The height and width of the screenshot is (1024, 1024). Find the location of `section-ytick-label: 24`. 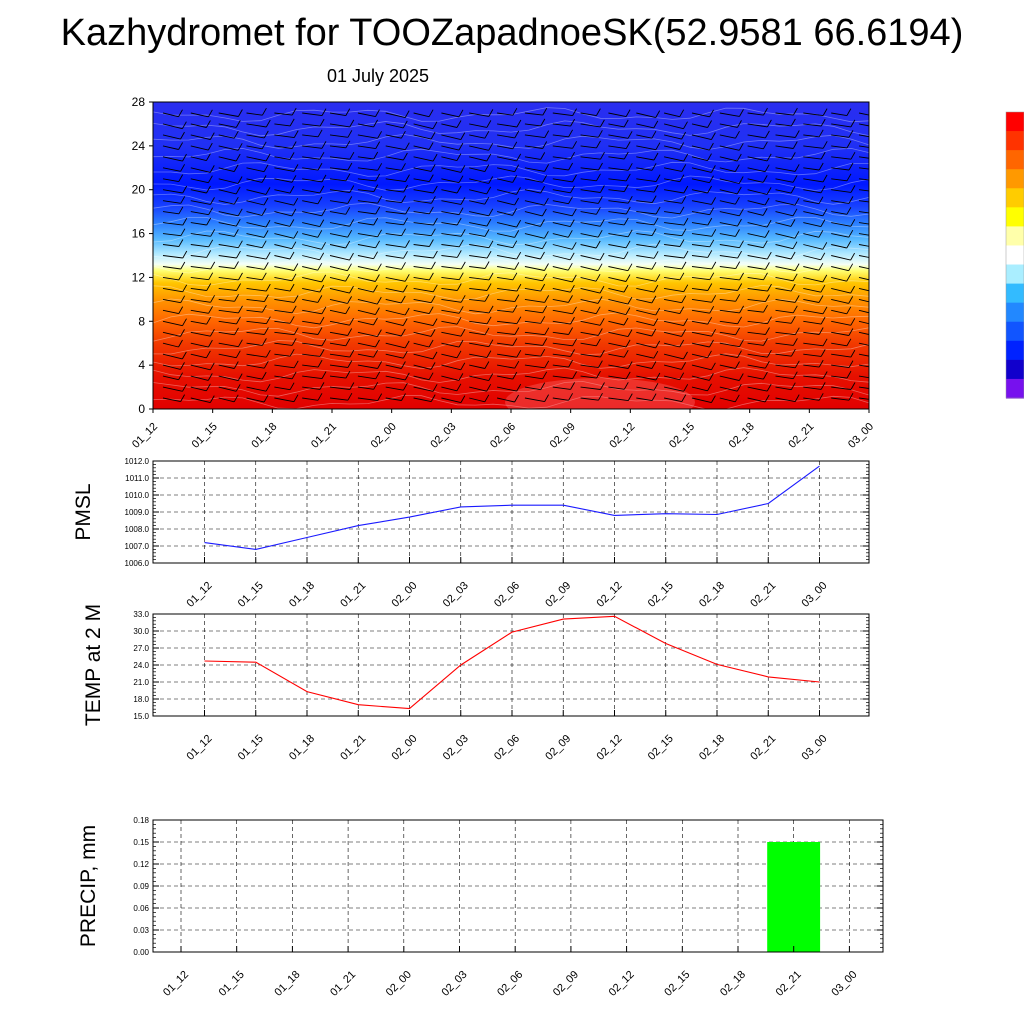

section-ytick-label: 24 is located at coordinates (139, 146).